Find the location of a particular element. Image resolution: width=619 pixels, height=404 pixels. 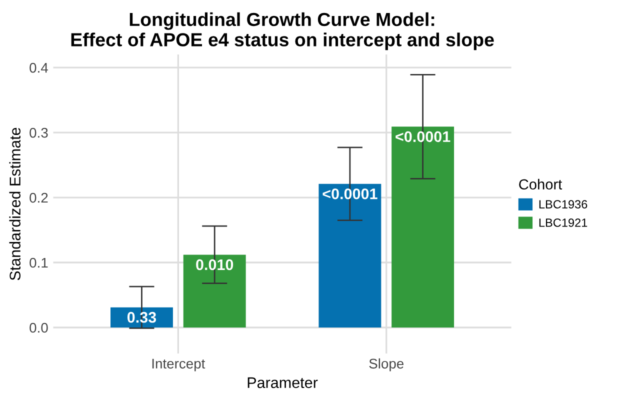

x-tick-label: Slope is located at coordinates (386, 365).